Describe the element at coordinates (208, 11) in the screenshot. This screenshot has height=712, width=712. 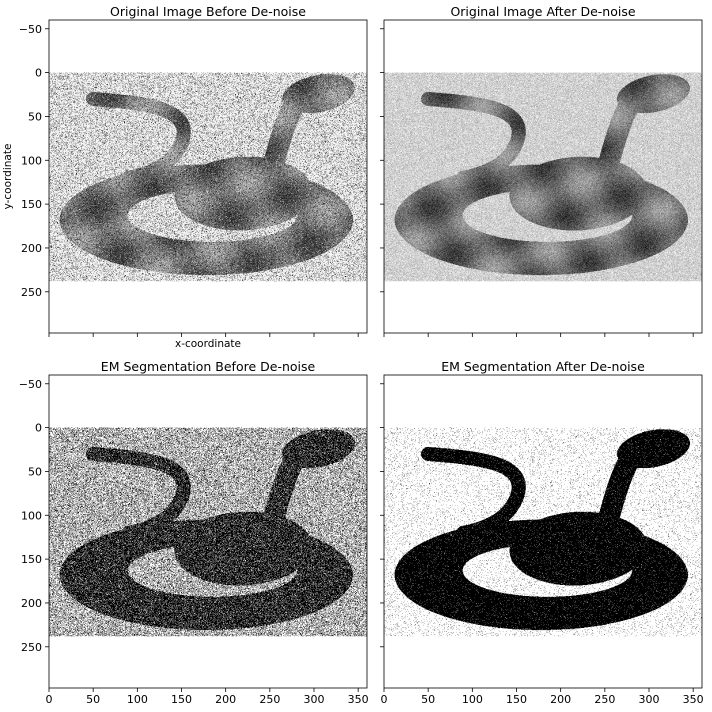
I see `panel-title: Original Image Before De-noise` at that location.